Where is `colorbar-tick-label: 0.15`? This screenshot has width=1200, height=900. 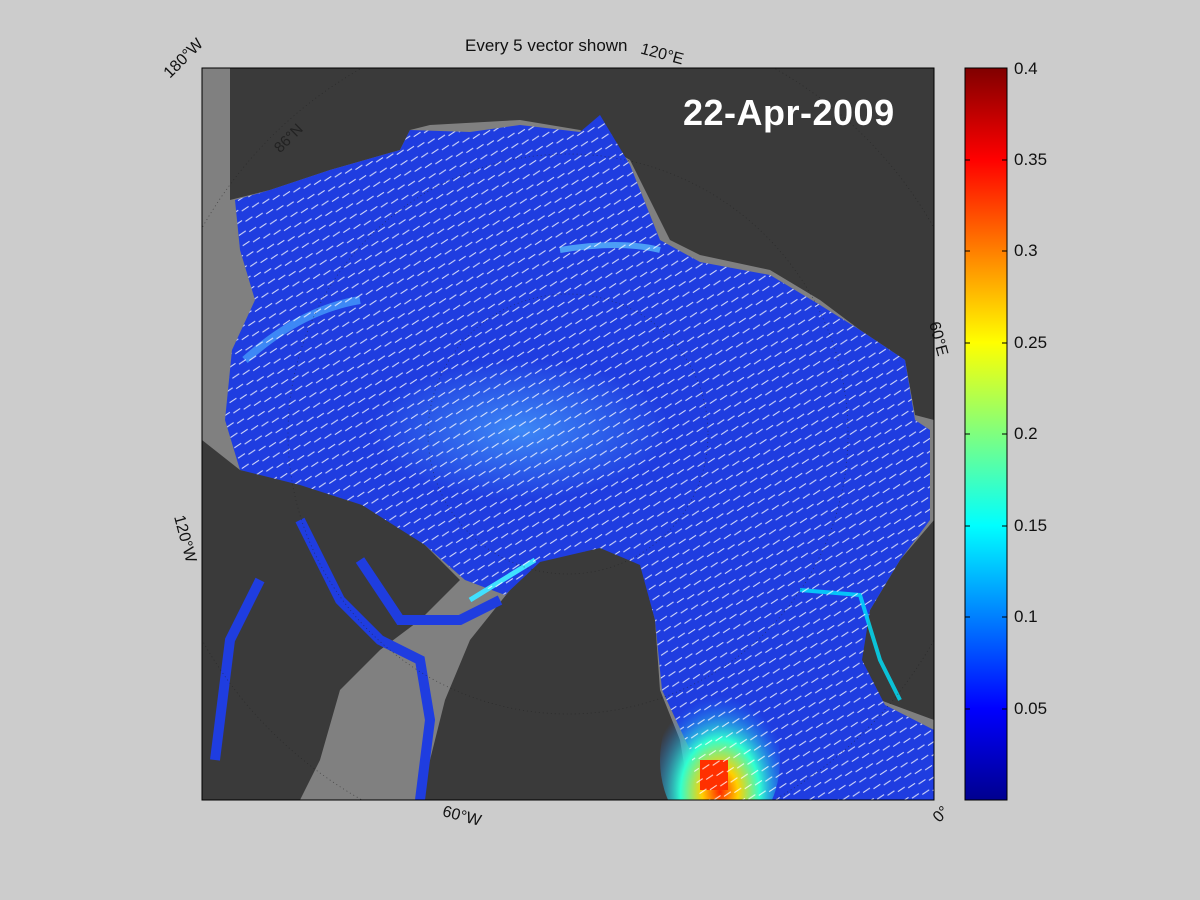 colorbar-tick-label: 0.15 is located at coordinates (1031, 525).